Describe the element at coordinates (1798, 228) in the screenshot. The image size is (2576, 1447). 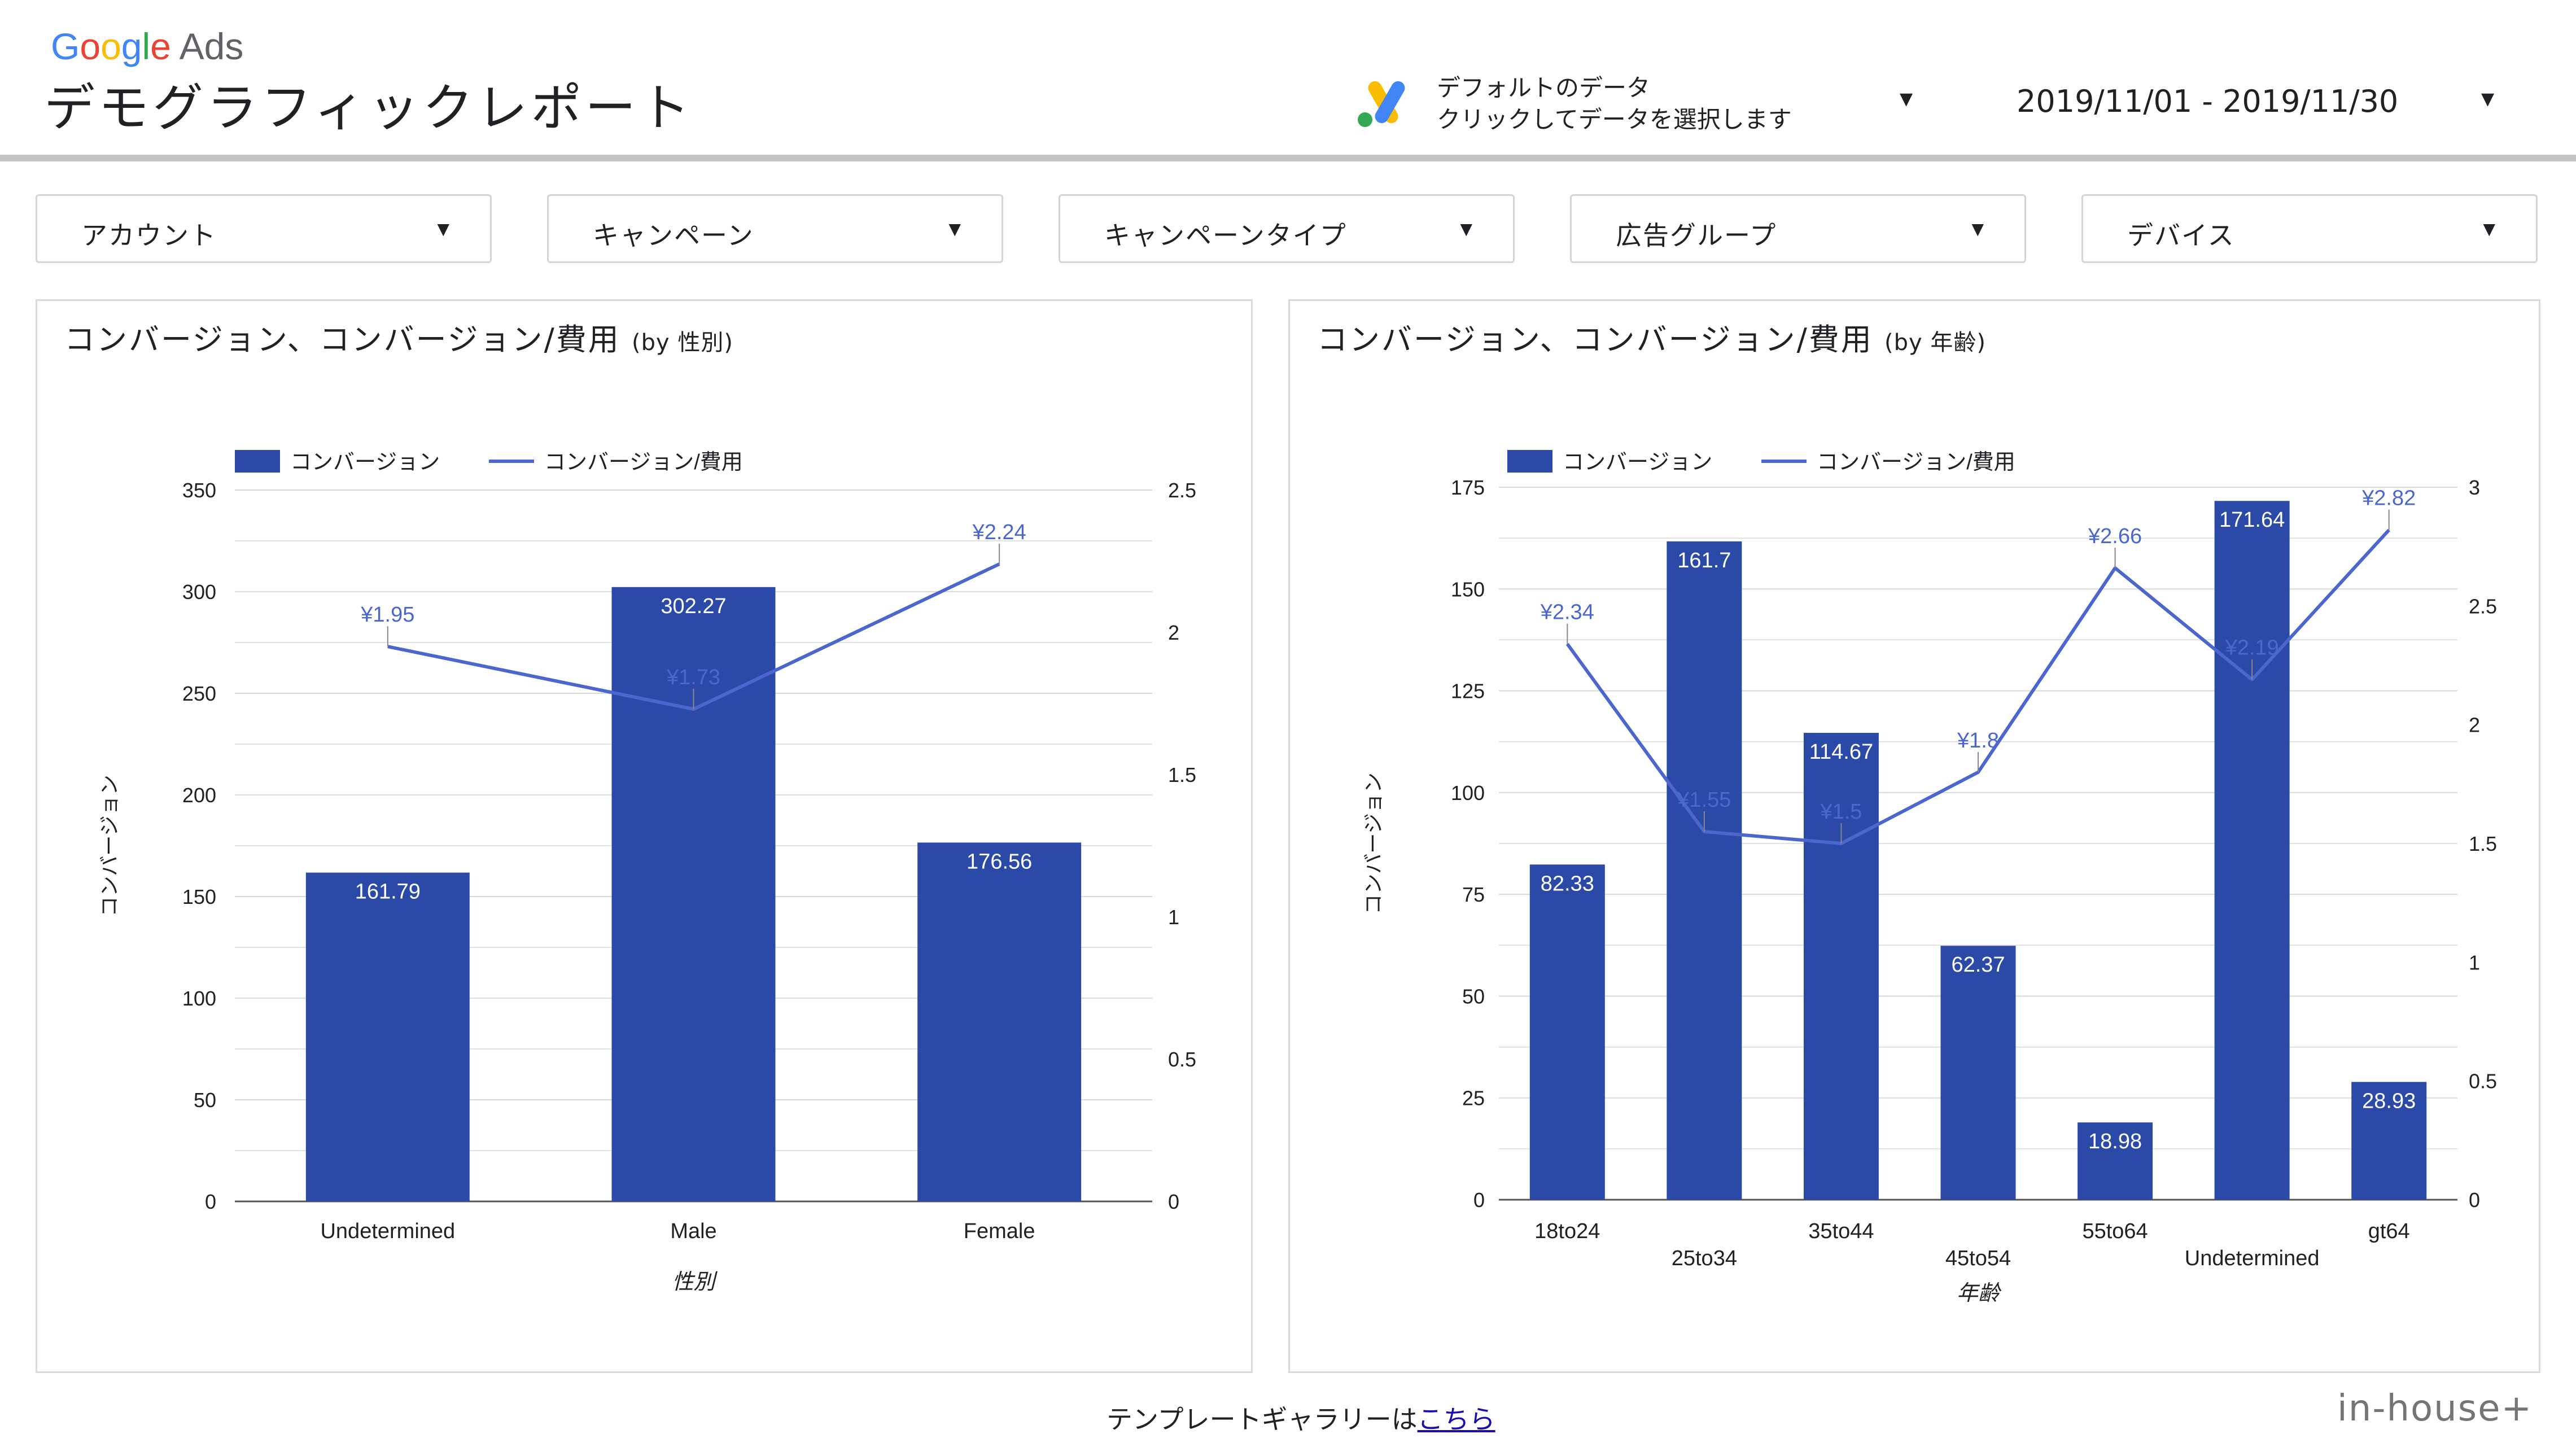
I see `filter-ad-group: 広告グループ ▼` at that location.